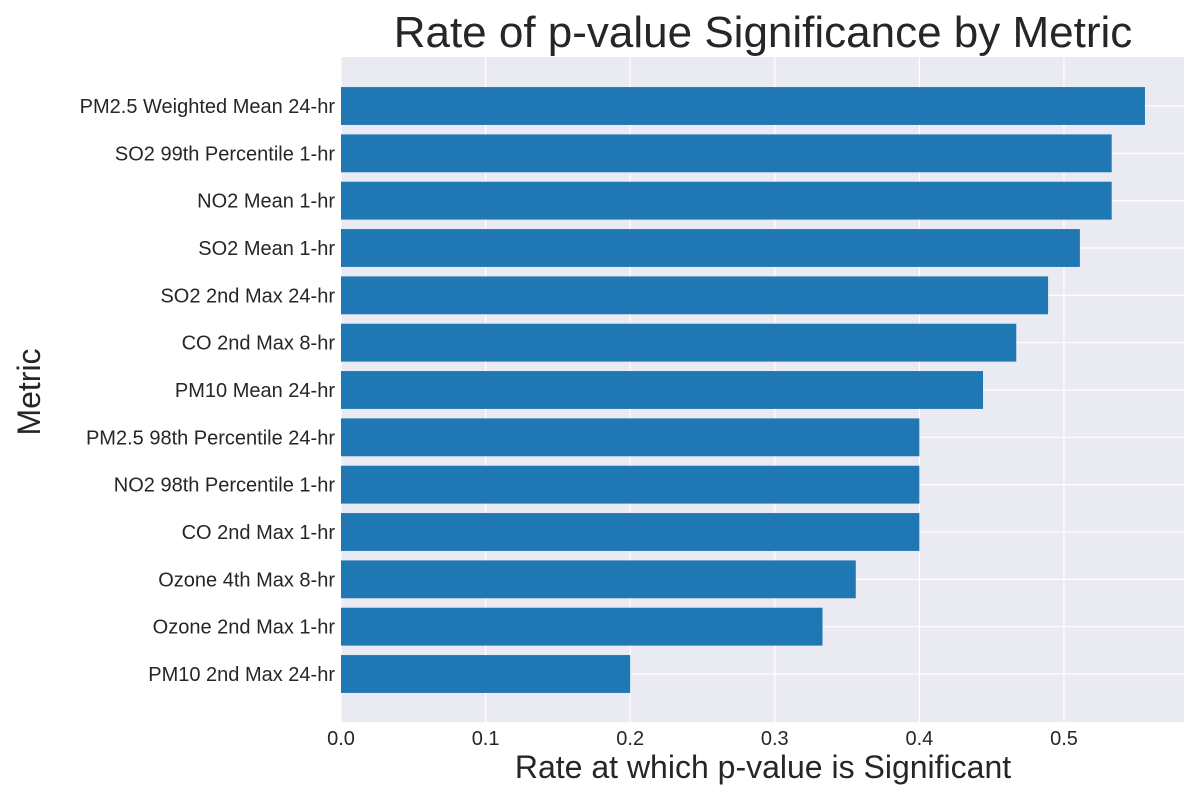 This screenshot has width=1200, height=800. I want to click on x-axis-label: Rate at which p-value is Significant, so click(763, 767).